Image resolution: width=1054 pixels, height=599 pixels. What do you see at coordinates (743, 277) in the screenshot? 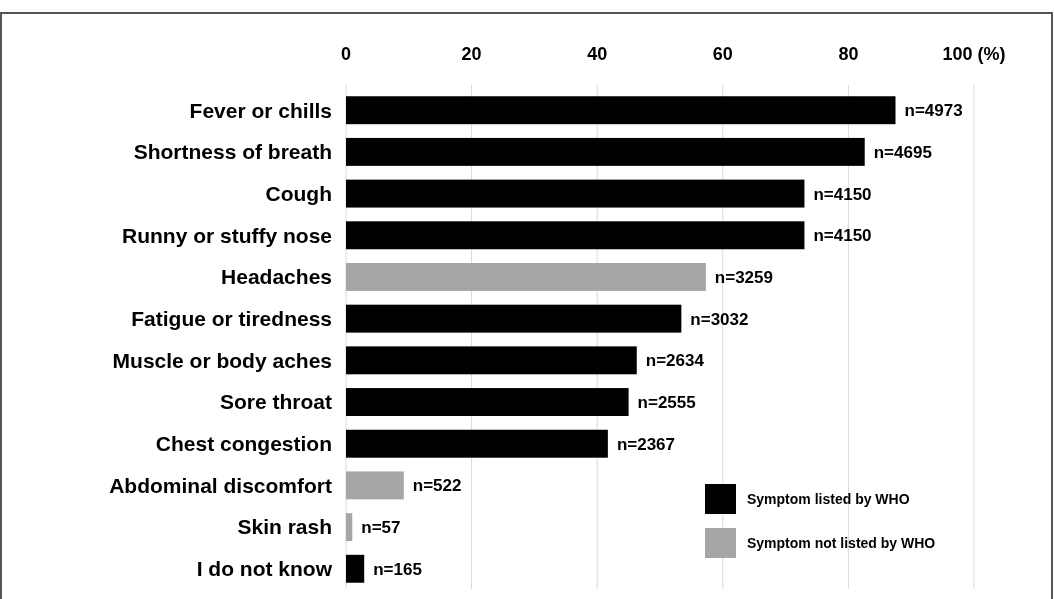
I see `annotation: n=3259` at bounding box center [743, 277].